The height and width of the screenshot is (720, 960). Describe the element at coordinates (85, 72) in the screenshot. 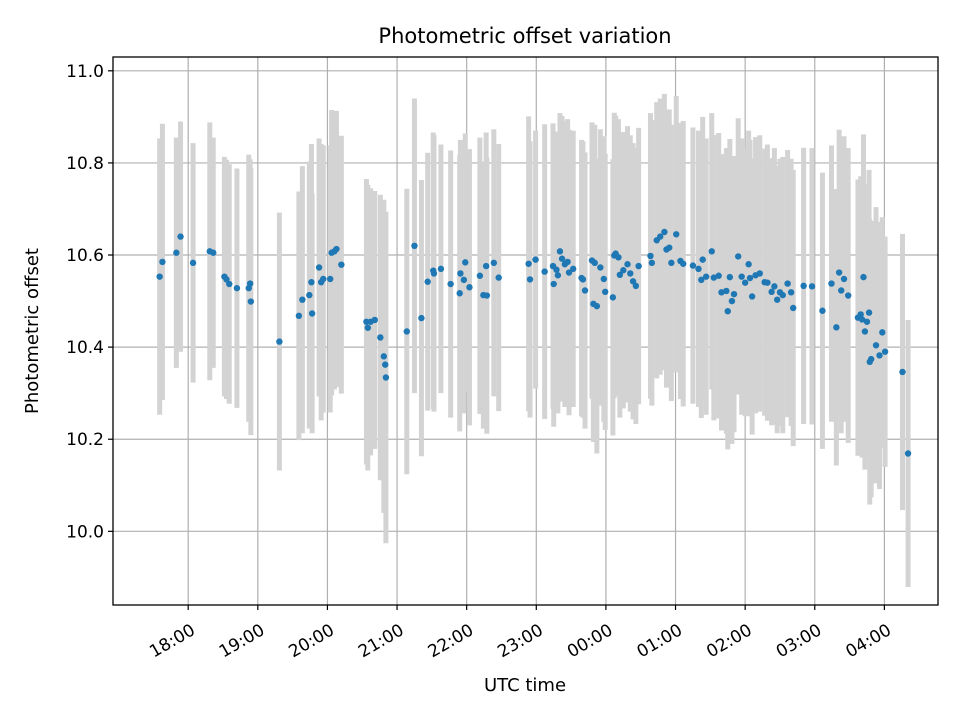

I see `y-tick-label: 11.0` at that location.